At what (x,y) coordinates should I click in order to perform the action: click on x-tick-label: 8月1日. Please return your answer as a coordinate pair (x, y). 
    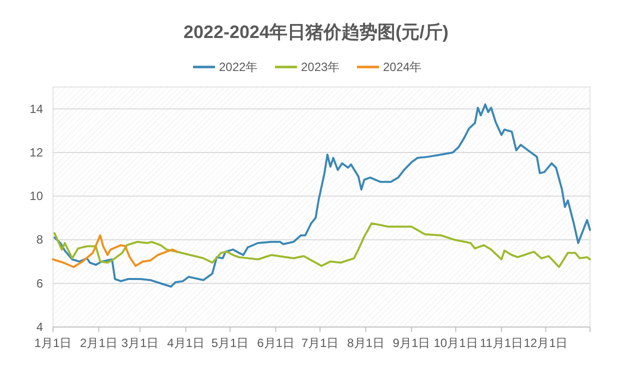
    Looking at the image, I should click on (365, 343).